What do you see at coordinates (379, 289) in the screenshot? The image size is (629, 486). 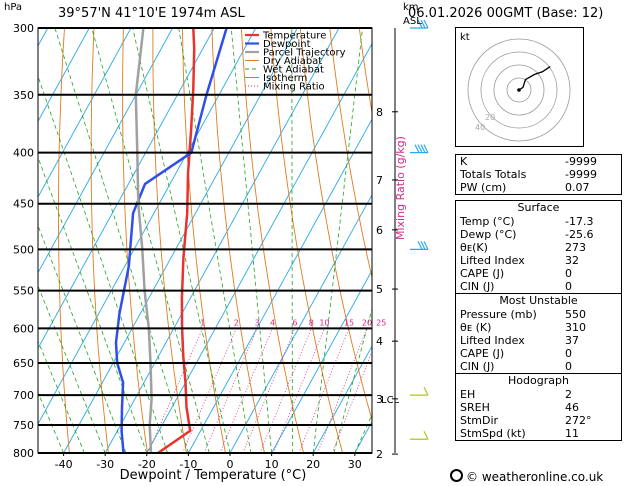 I see `km-tick-label: 5` at bounding box center [379, 289].